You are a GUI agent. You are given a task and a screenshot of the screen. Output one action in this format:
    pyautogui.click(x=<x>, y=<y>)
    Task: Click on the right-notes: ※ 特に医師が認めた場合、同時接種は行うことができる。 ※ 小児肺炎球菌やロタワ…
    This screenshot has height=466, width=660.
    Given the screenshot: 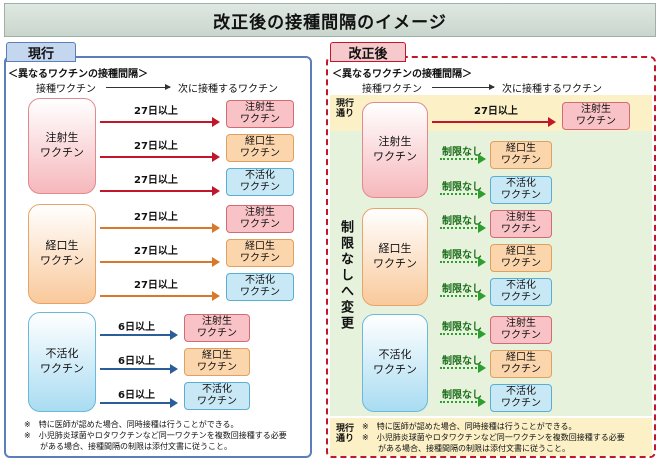 What is the action you would take?
    pyautogui.click(x=507, y=438)
    